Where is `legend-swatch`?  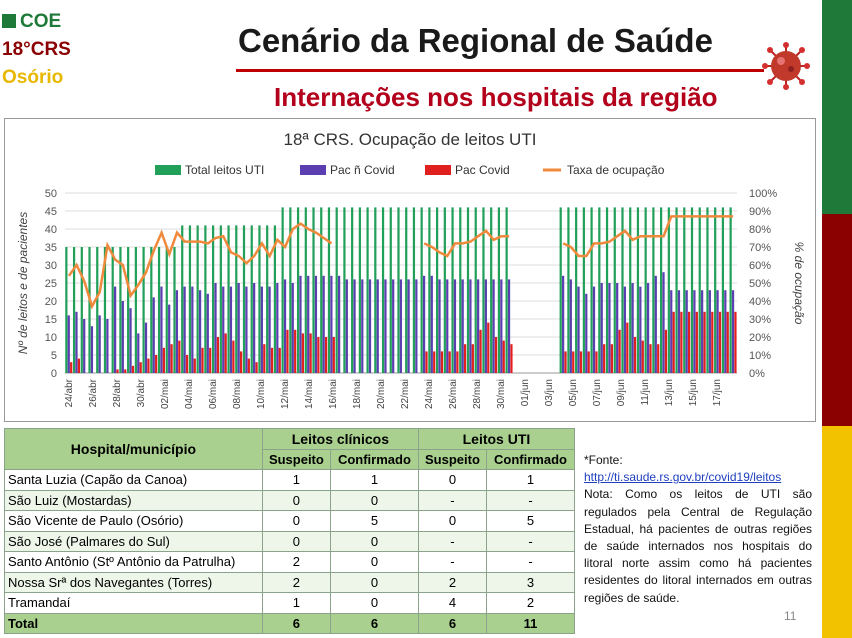 legend-swatch is located at coordinates (313, 170).